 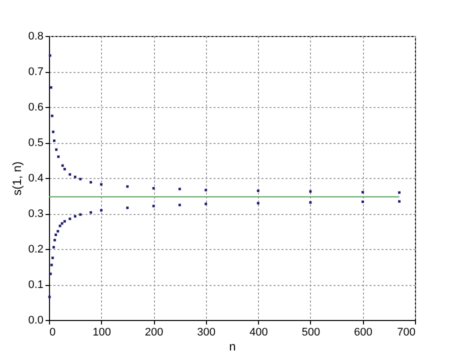 What do you see at coordinates (36, 214) in the screenshot?
I see `y-tick-label: 0.3` at bounding box center [36, 214].